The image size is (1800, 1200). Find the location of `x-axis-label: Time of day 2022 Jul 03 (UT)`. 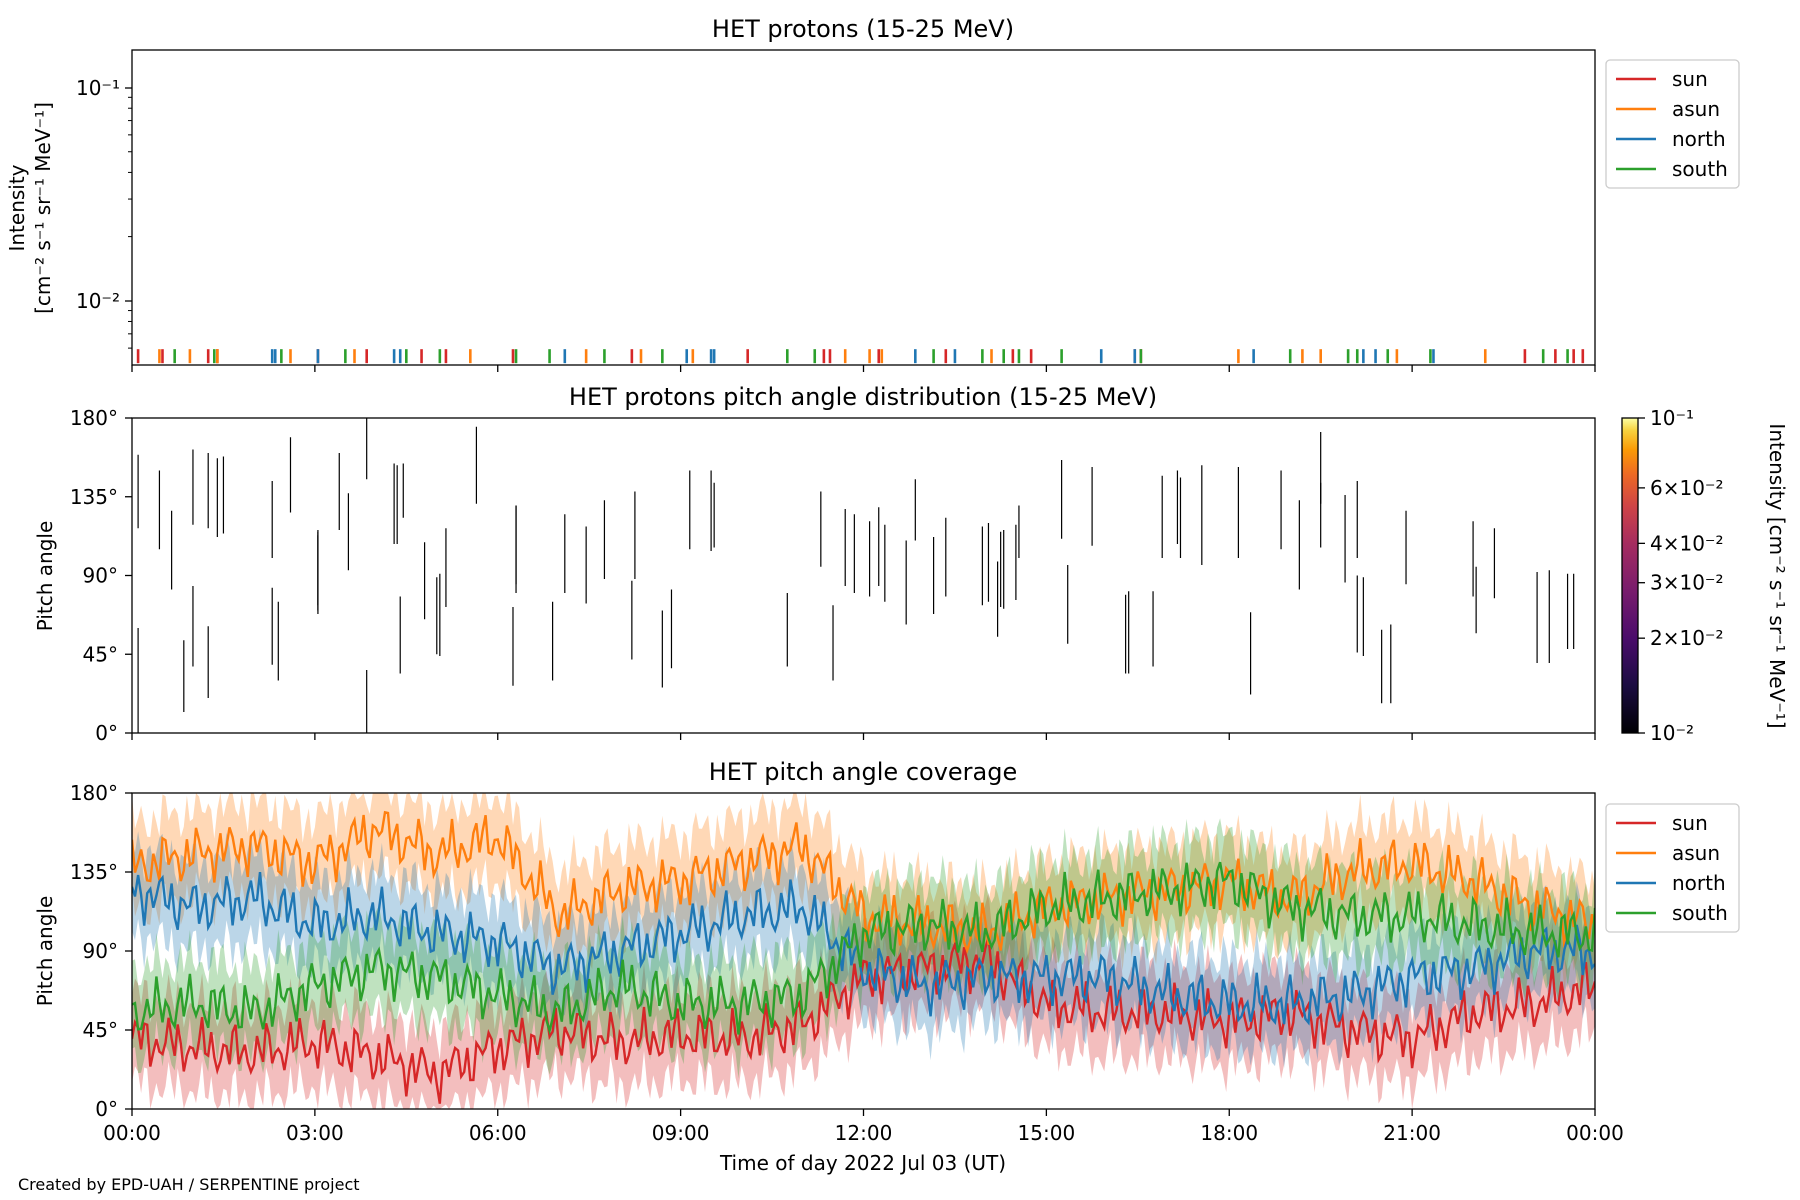

x-axis-label: Time of day 2022 Jul 03 (UT) is located at coordinates (862, 1163).